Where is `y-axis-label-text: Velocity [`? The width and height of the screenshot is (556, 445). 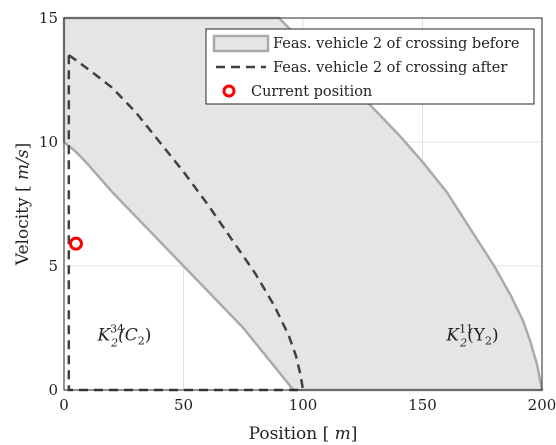
y-axis-label-text: Velocity [ is located at coordinates (23, 225).